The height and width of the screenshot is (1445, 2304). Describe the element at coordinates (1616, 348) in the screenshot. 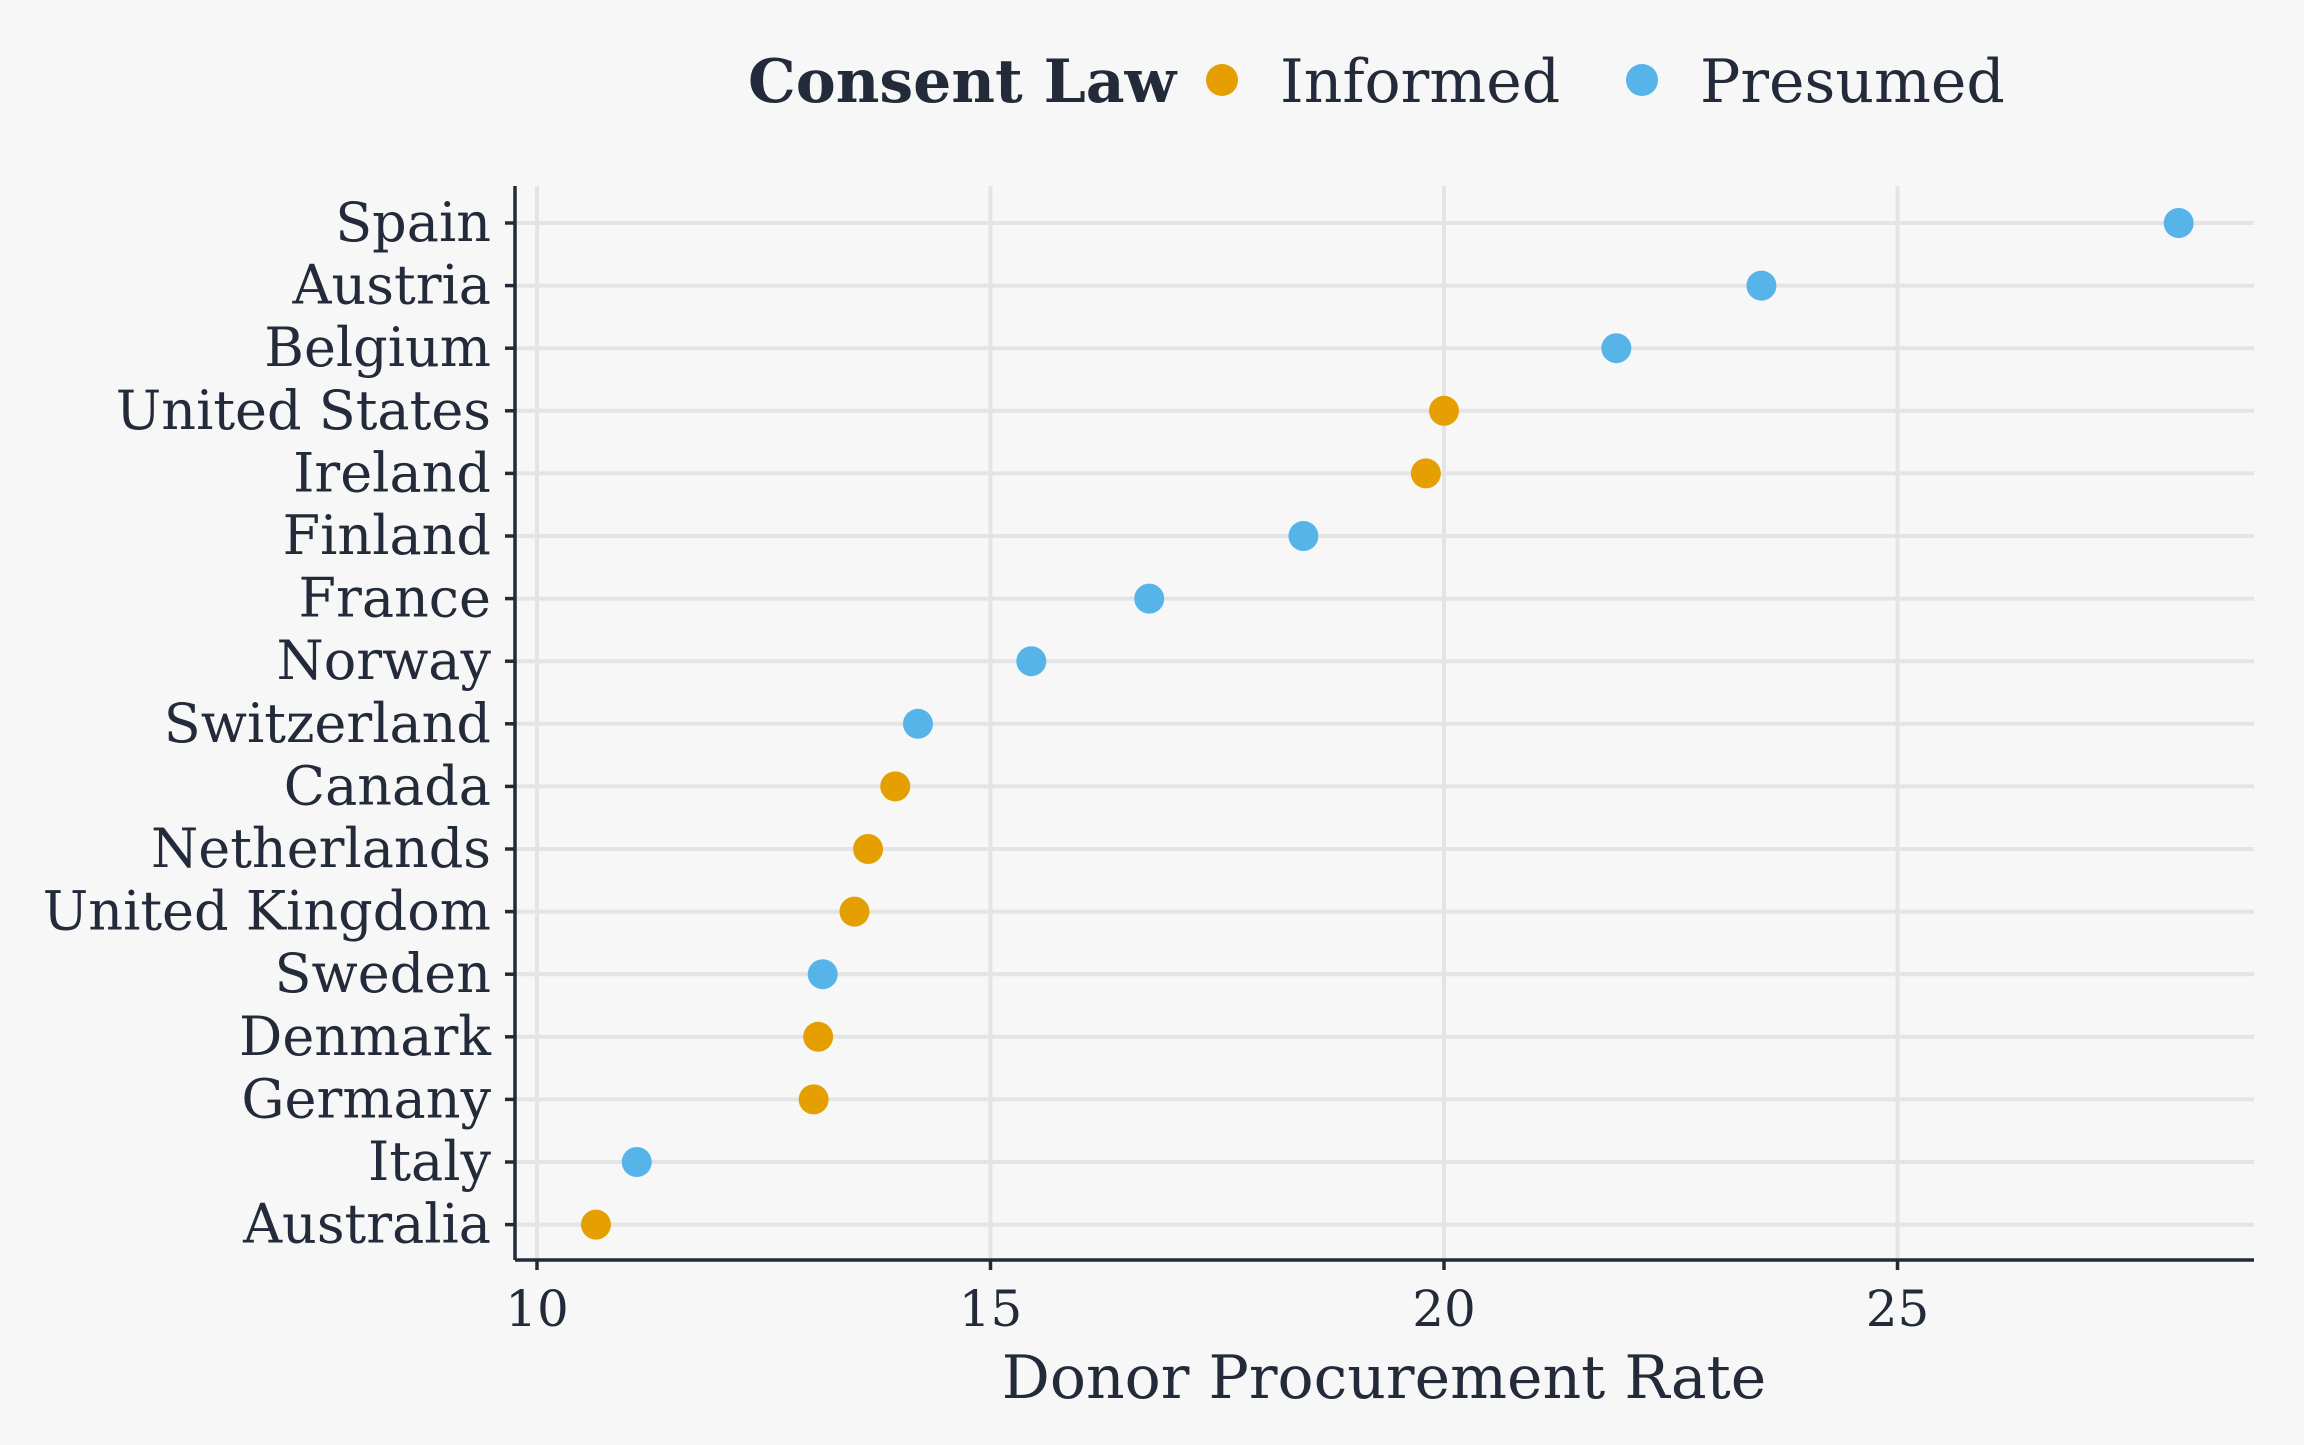

I see `point-belgium` at that location.